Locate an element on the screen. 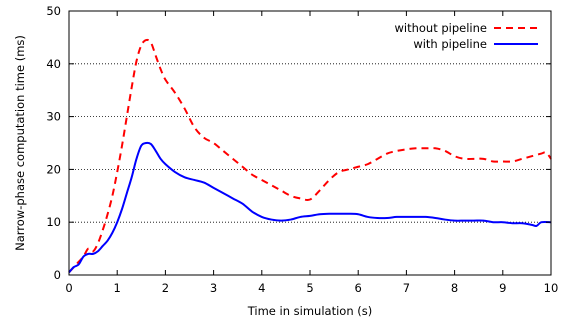  x-tick-label: 2 is located at coordinates (165, 288).